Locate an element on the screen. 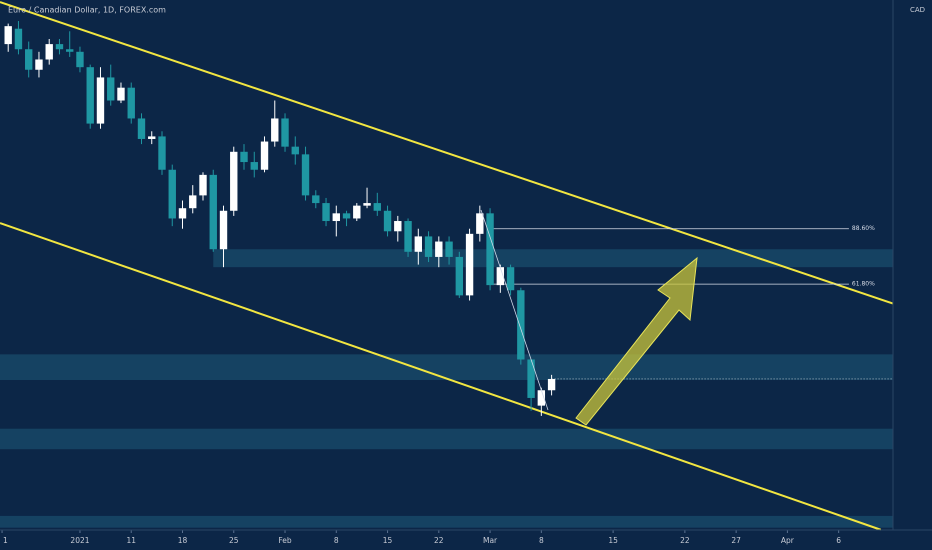 Image resolution: width=932 pixels, height=550 pixels. x-tick-label: 2021 is located at coordinates (79, 540).